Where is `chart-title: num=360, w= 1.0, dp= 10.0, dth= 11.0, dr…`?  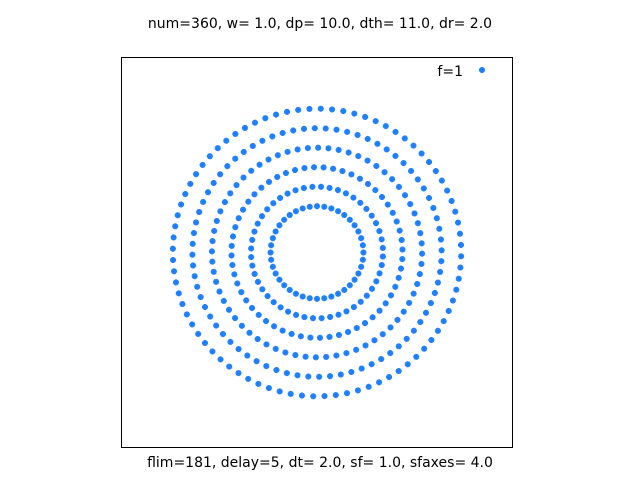
chart-title: num=360, w= 1.0, dp= 10.0, dth= 11.0, dr… is located at coordinates (320, 24).